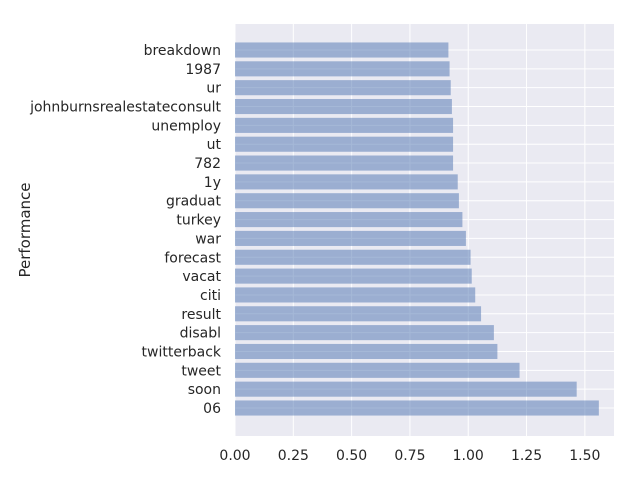 The width and height of the screenshot is (640, 484). What do you see at coordinates (214, 145) in the screenshot?
I see `y-tick-label: ut` at bounding box center [214, 145].